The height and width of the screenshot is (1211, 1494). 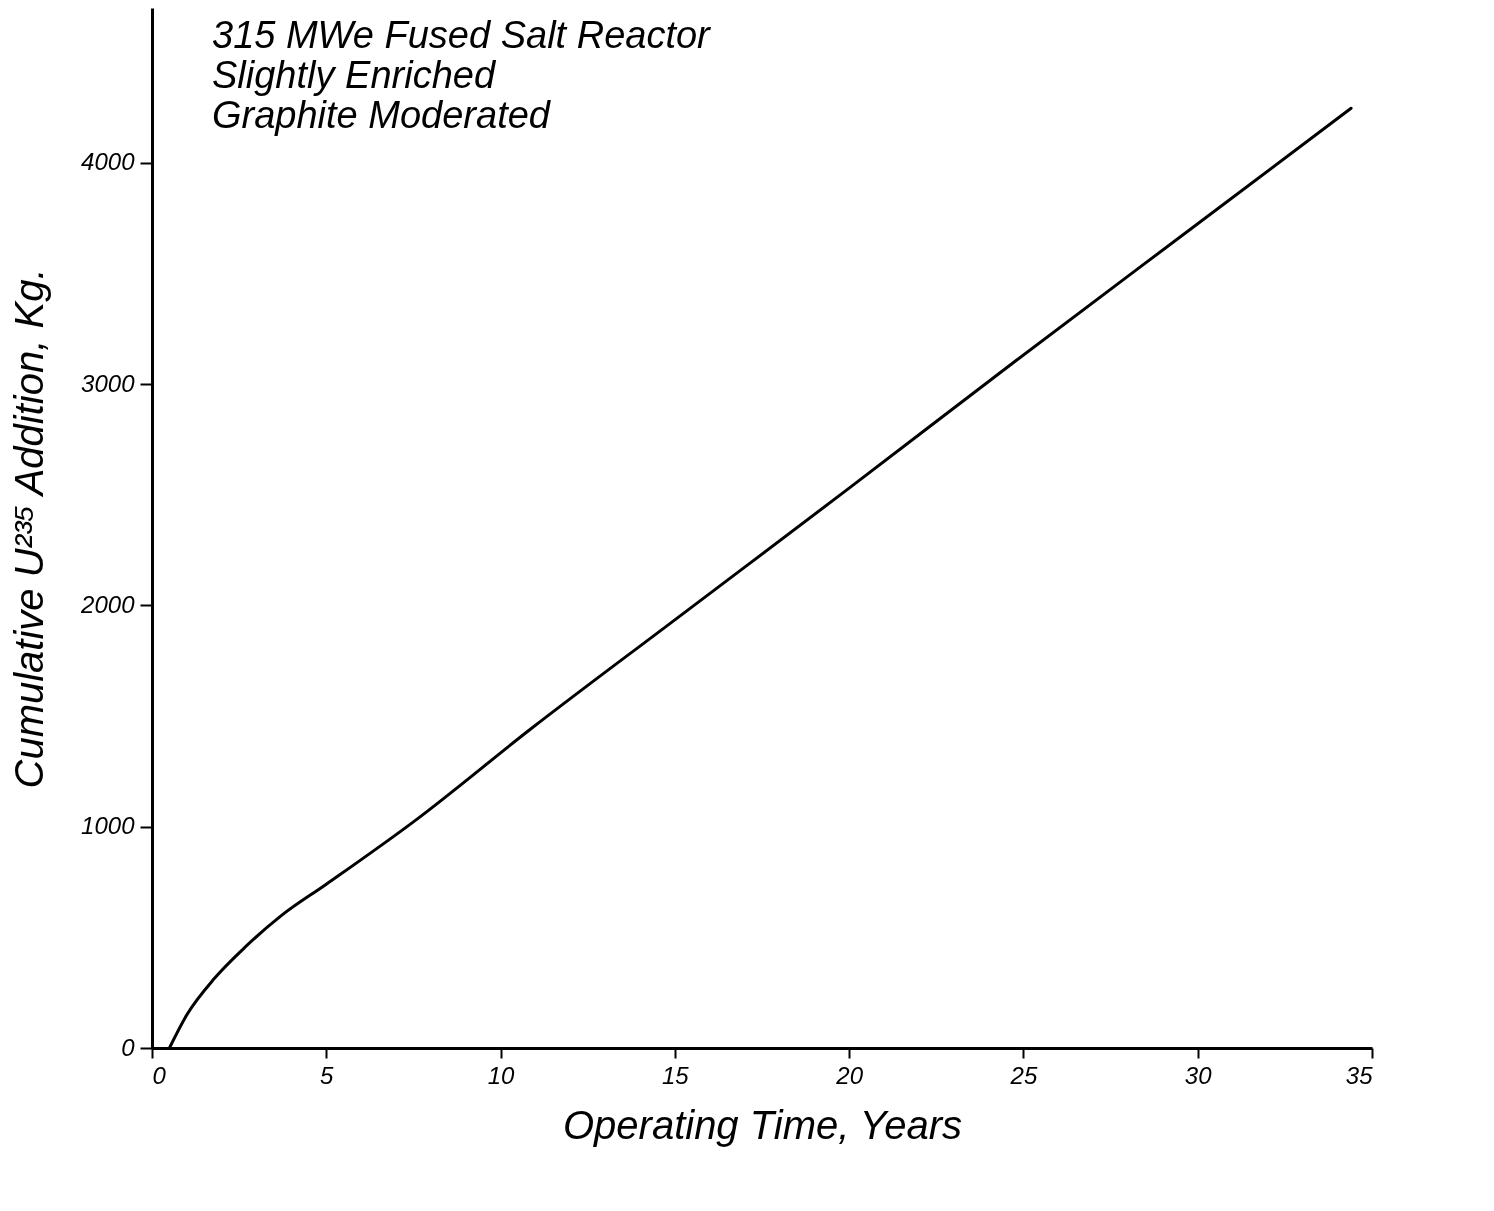 What do you see at coordinates (676, 1075) in the screenshot?
I see `x-tick-label: 15` at bounding box center [676, 1075].